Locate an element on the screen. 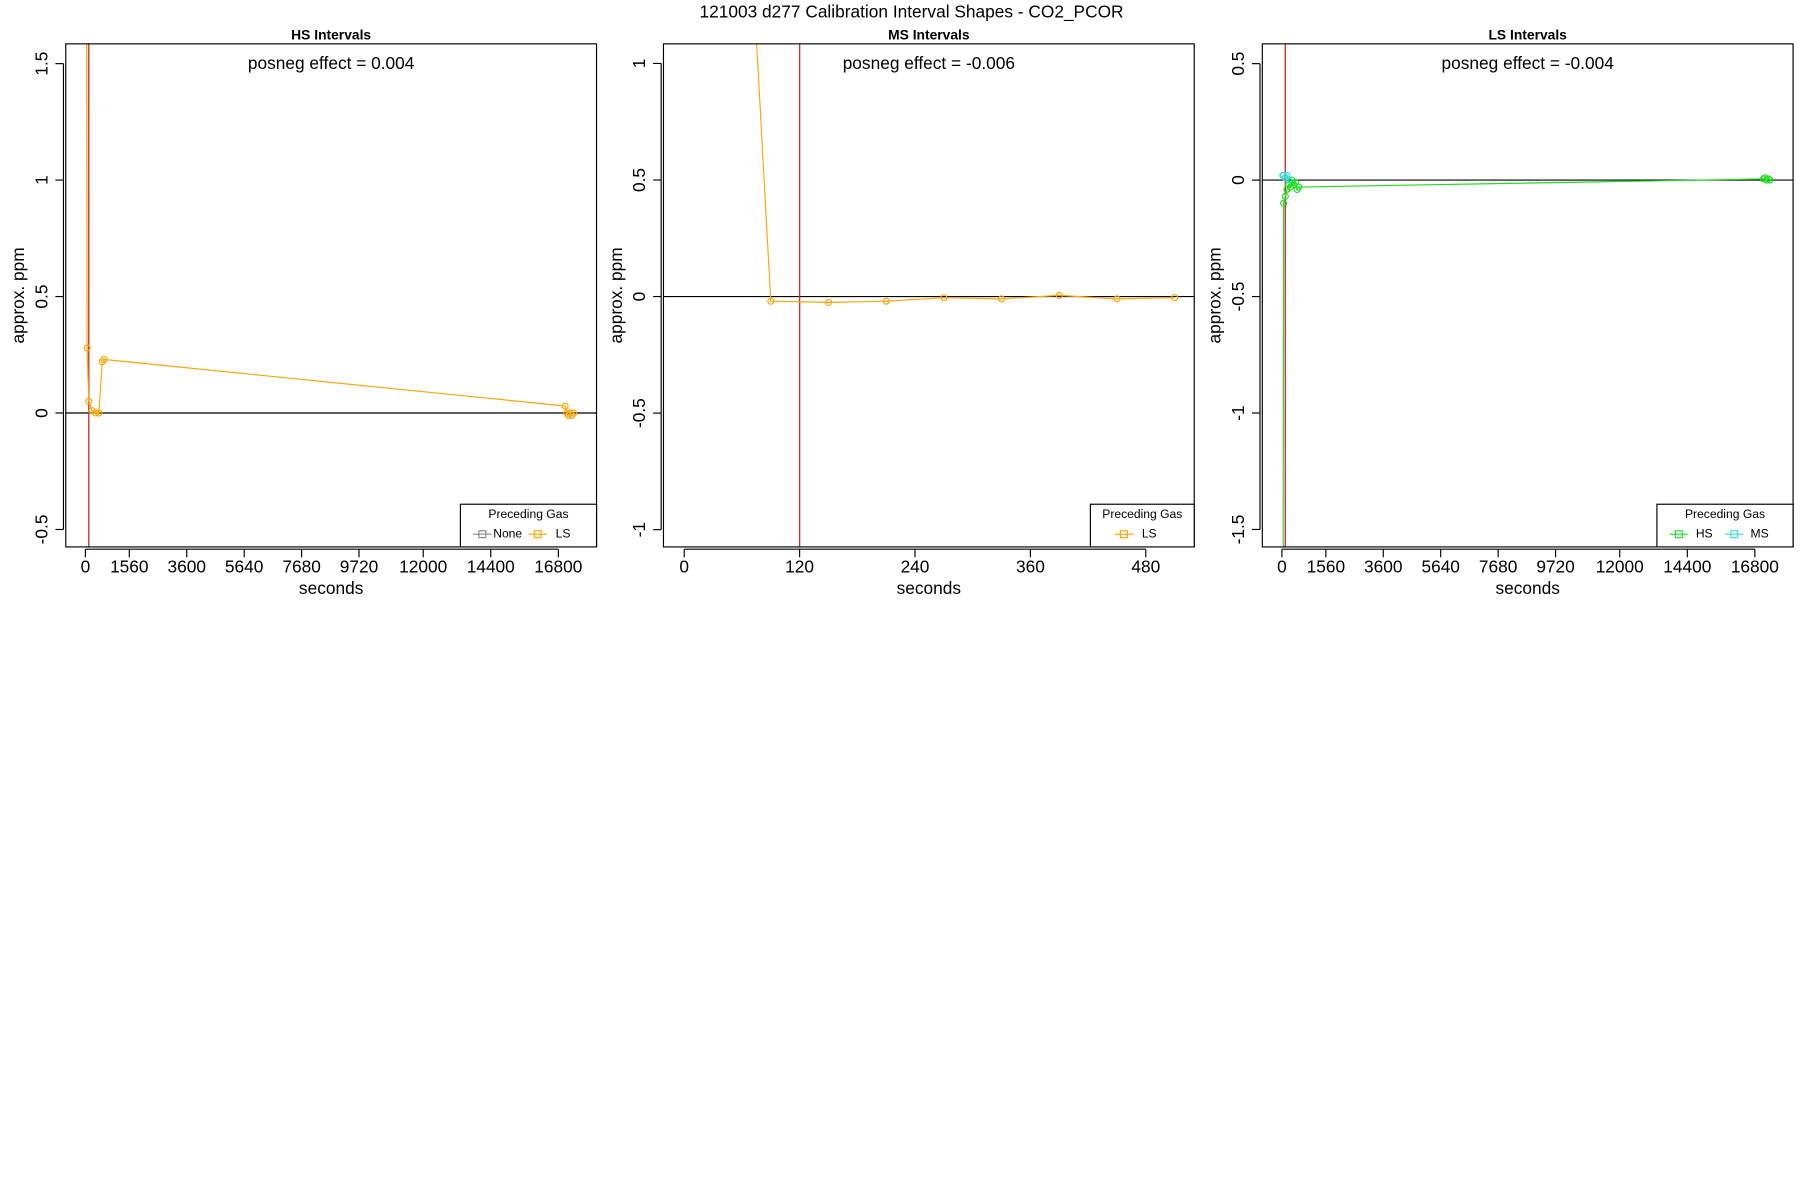 The height and width of the screenshot is (1200, 1800). x-tick-label: 480 is located at coordinates (1145, 566).